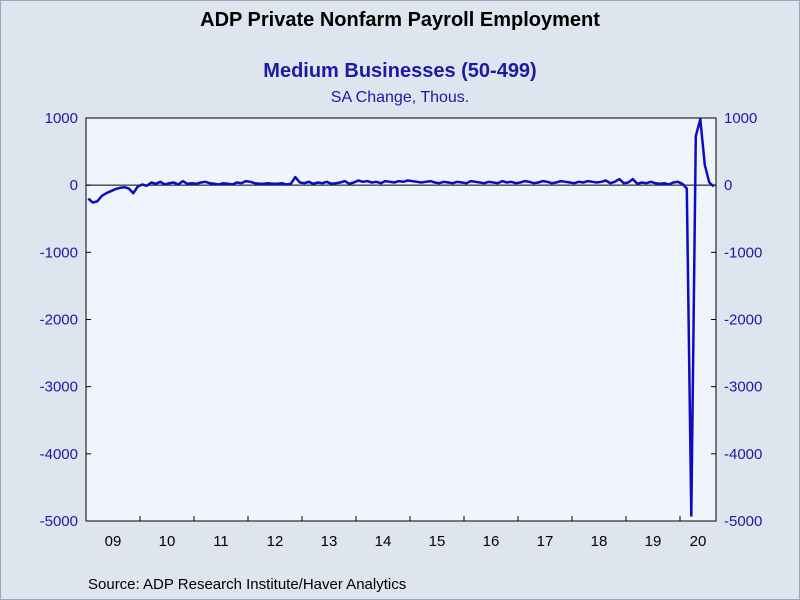 This screenshot has height=600, width=800. What do you see at coordinates (167, 541) in the screenshot?
I see `x-tick-label: 10` at bounding box center [167, 541].